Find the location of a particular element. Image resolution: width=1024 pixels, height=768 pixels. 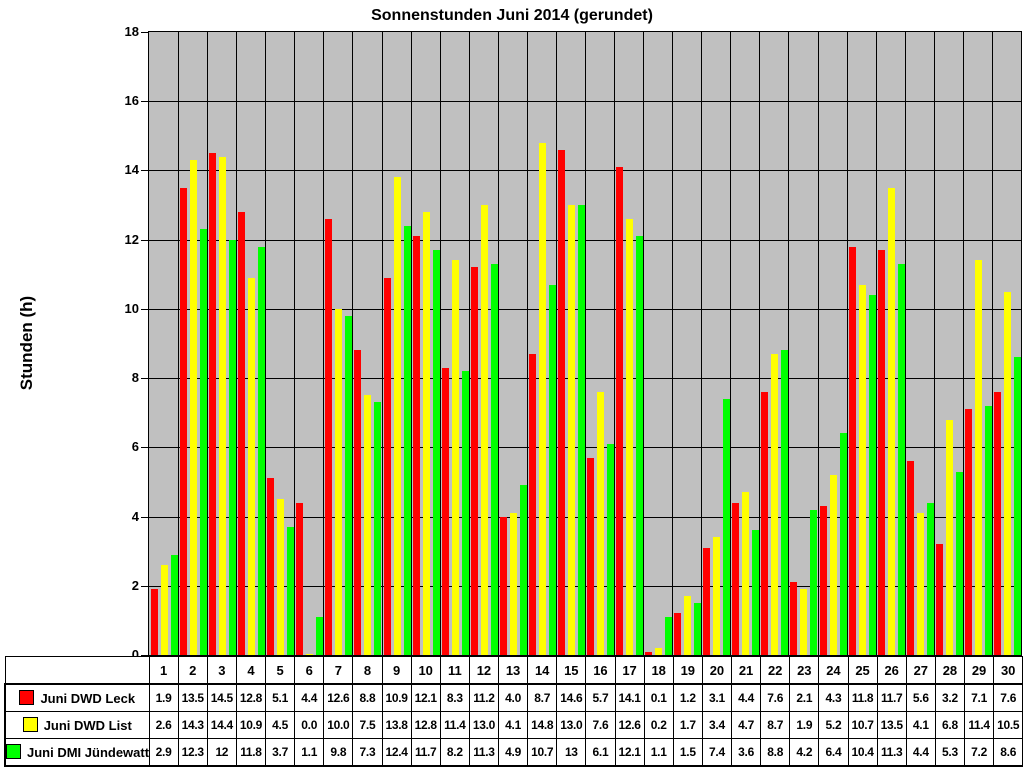

value-cell: 2.9 is located at coordinates (163, 752).